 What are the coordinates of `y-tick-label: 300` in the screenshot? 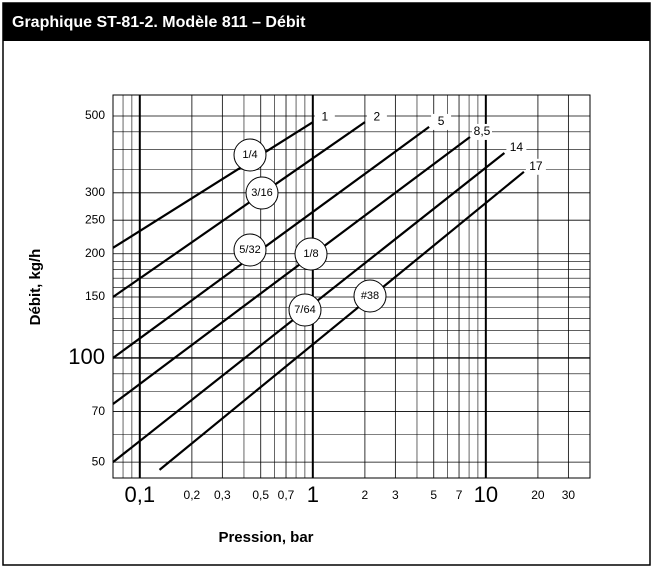 It's located at (95, 192).